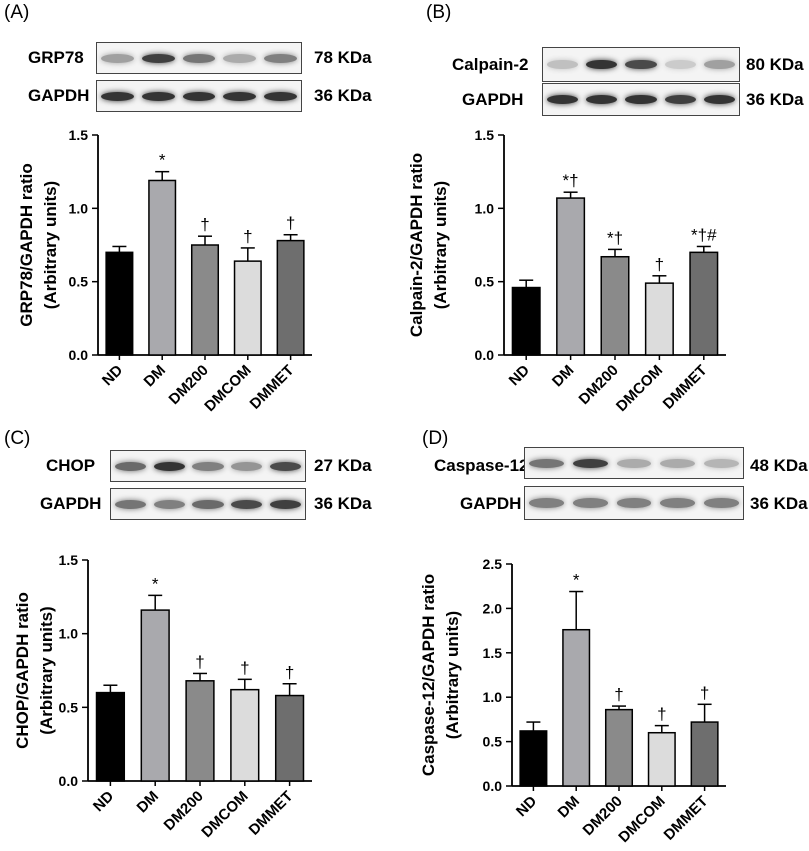 The image size is (809, 851). What do you see at coordinates (493, 564) in the screenshot?
I see `y-tick-label: 2.5` at bounding box center [493, 564].